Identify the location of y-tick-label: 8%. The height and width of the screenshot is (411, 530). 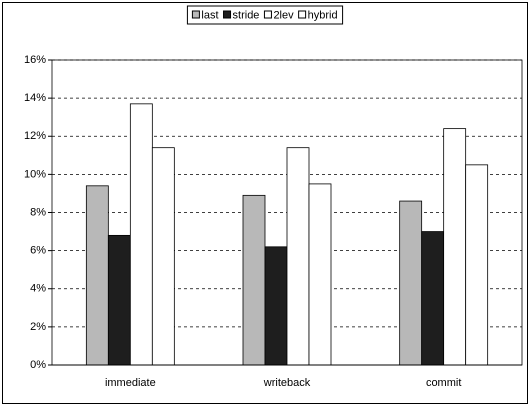
(38, 212).